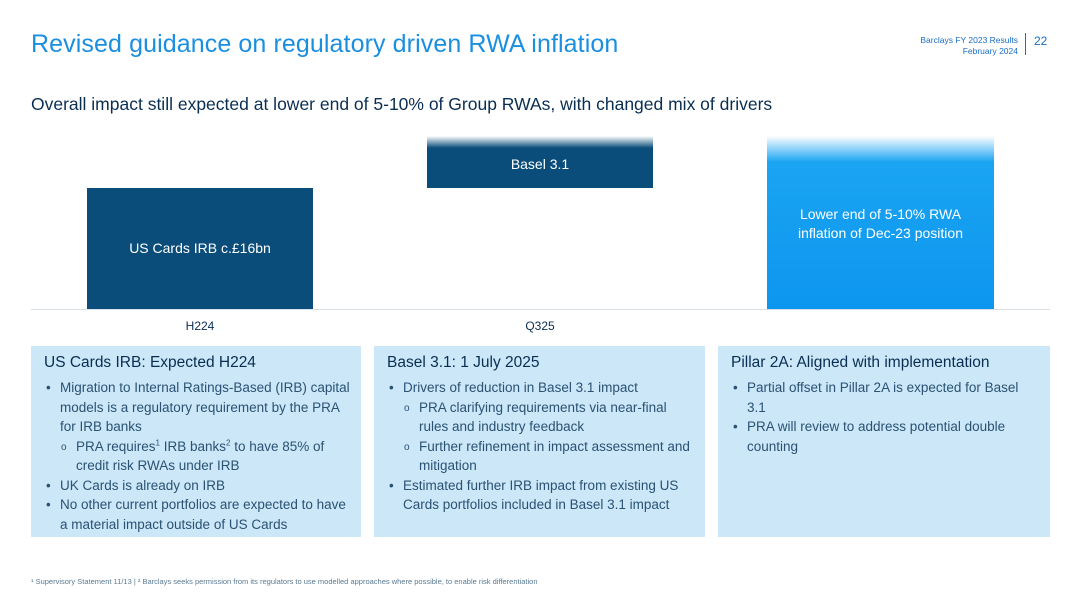 Image resolution: width=1080 pixels, height=607 pixels. What do you see at coordinates (1025, 44) in the screenshot?
I see `header-divider` at bounding box center [1025, 44].